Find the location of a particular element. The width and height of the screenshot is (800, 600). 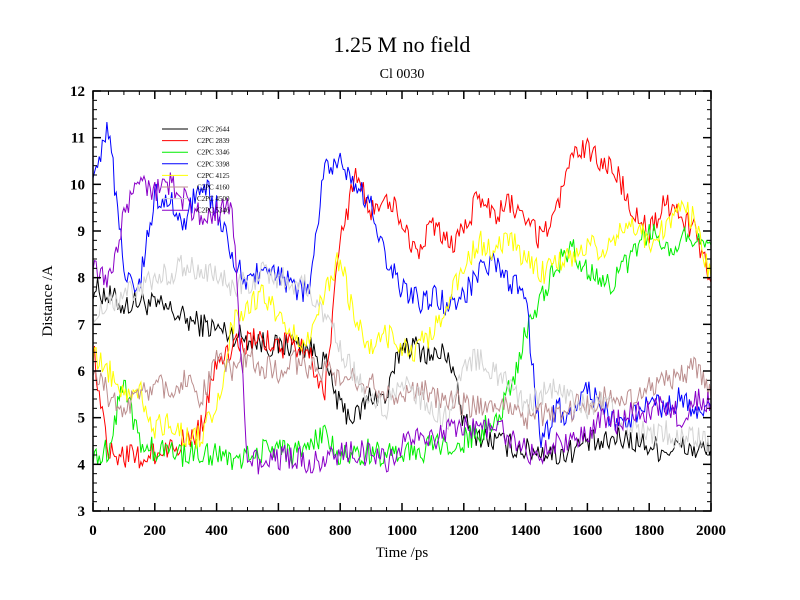

x-tick-label: 1600 is located at coordinates (587, 531).